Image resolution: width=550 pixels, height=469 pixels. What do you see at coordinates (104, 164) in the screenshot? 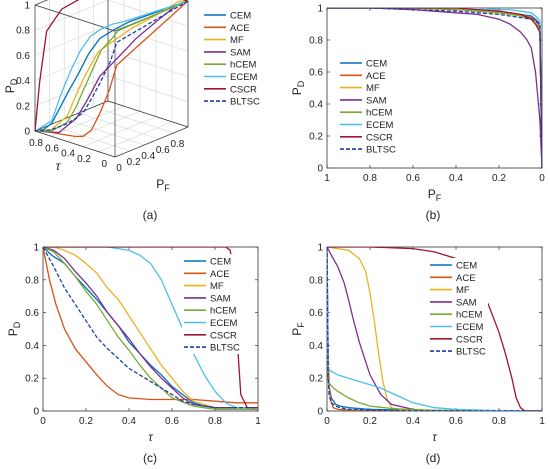
I see `tau-tick-label: 0` at bounding box center [104, 164].